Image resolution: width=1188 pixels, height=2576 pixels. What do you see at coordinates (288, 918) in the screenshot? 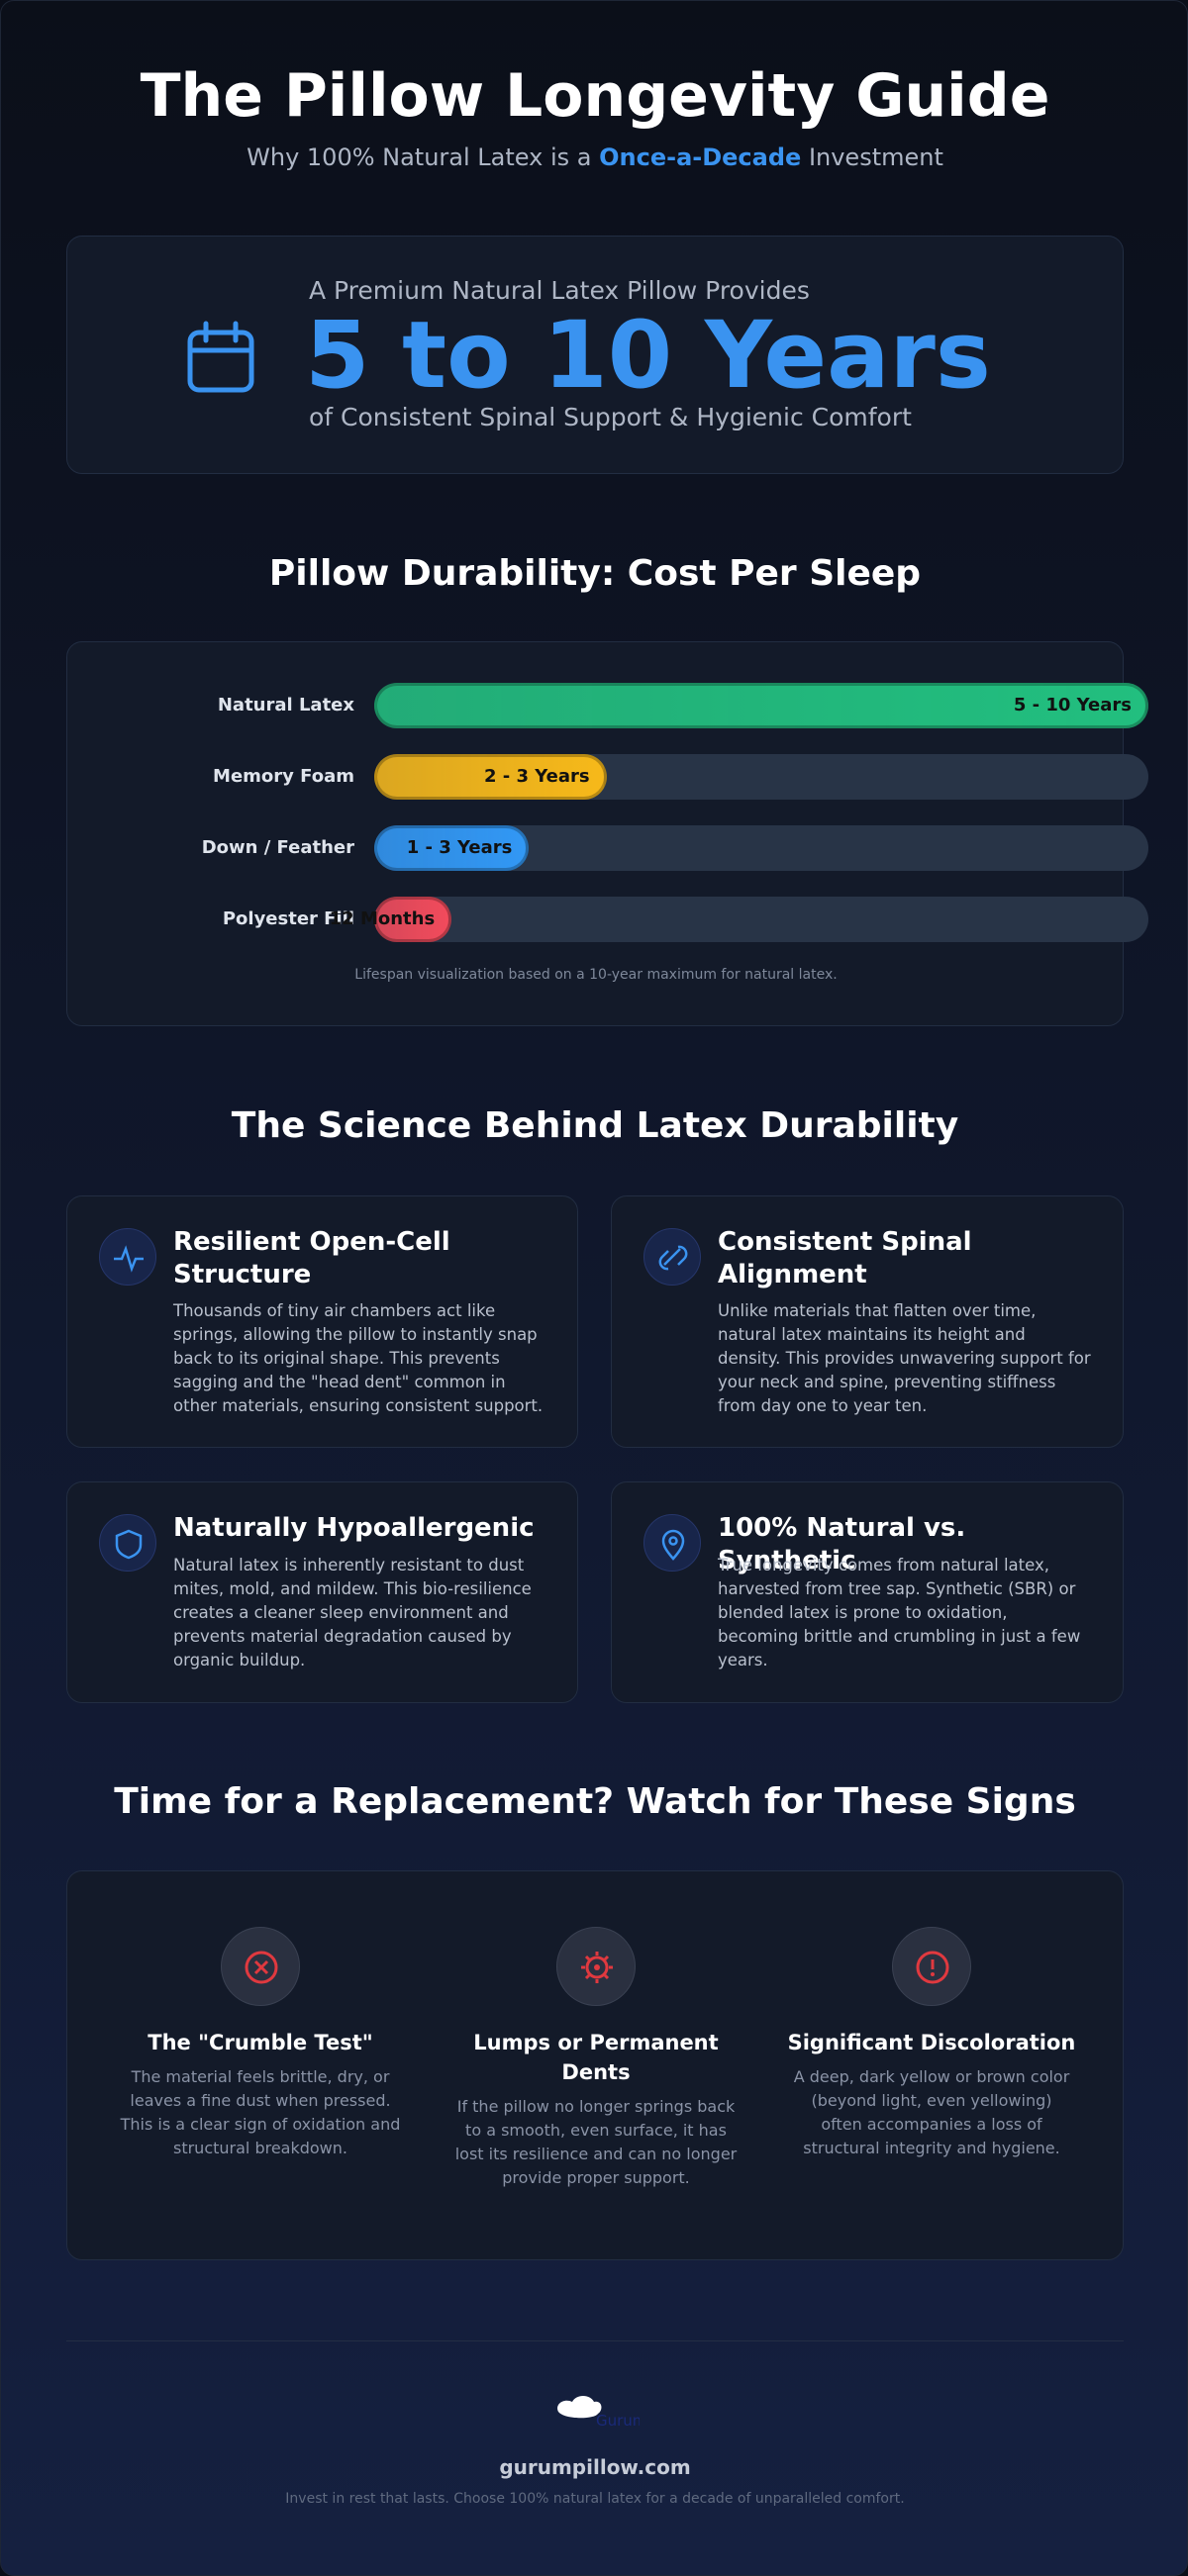
I see `category-label: Polyester Fill` at bounding box center [288, 918].